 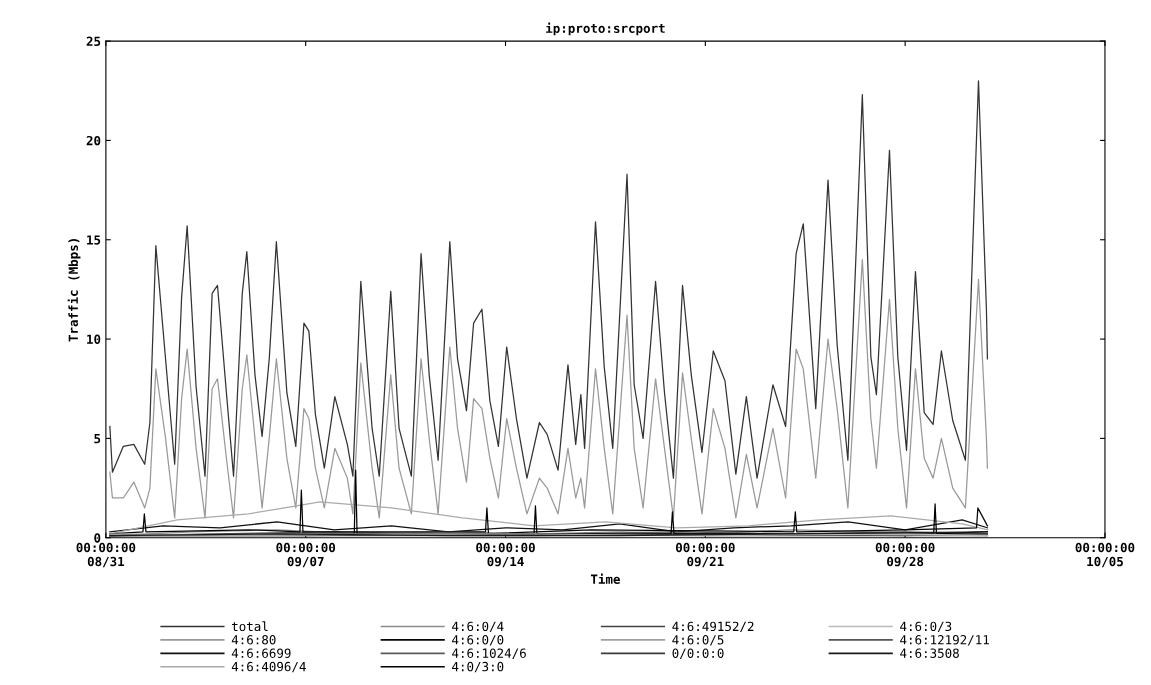 I want to click on legend-label: 4:6:12192/11, so click(x=944, y=640).